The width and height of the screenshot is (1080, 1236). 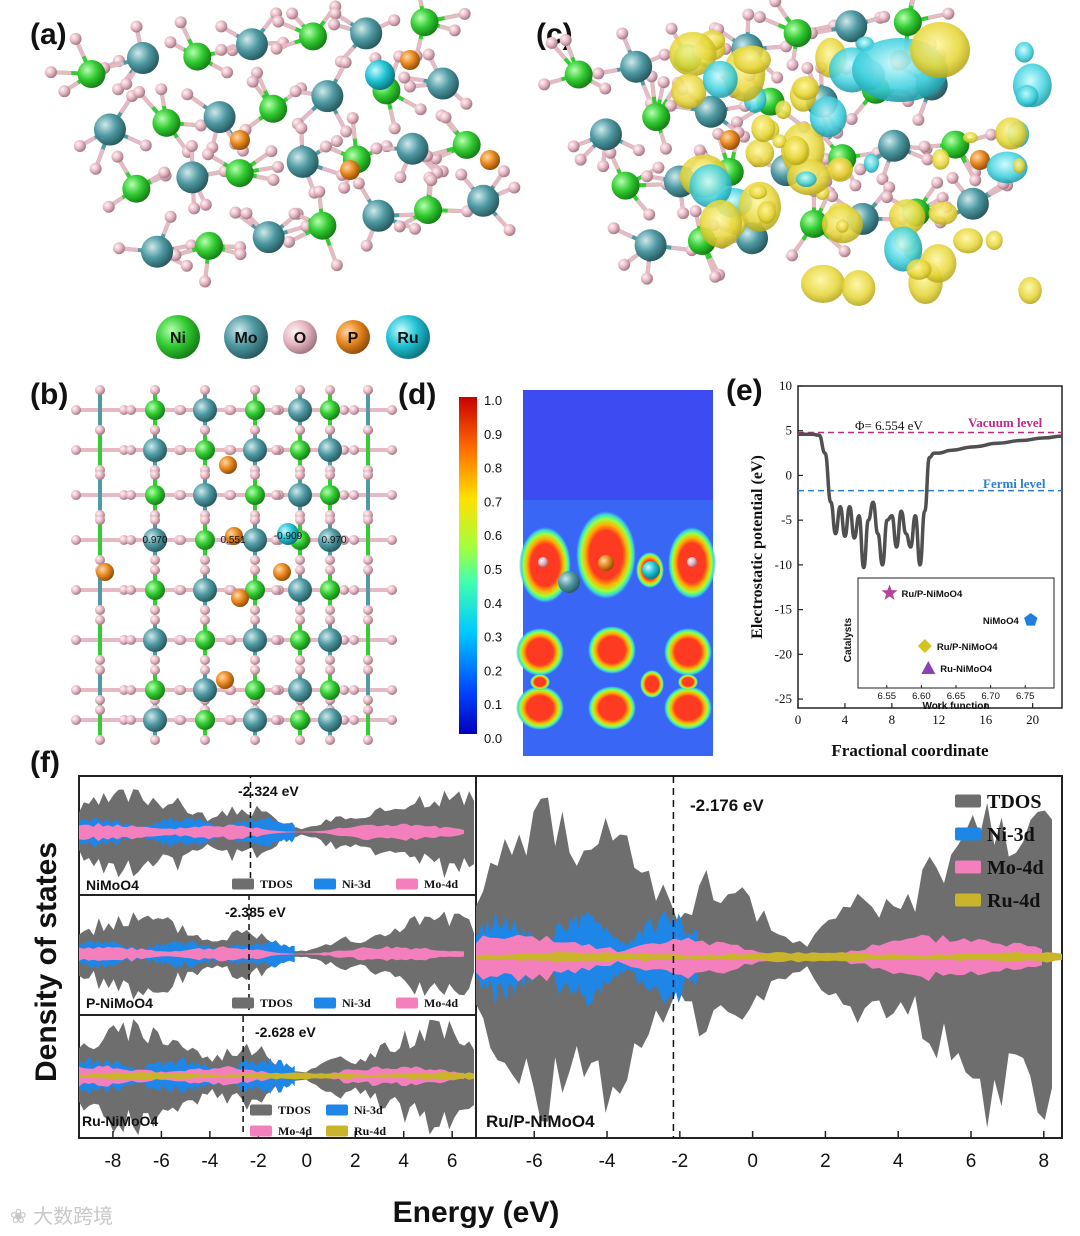 I want to click on legend-swatch-o, so click(x=300, y=337).